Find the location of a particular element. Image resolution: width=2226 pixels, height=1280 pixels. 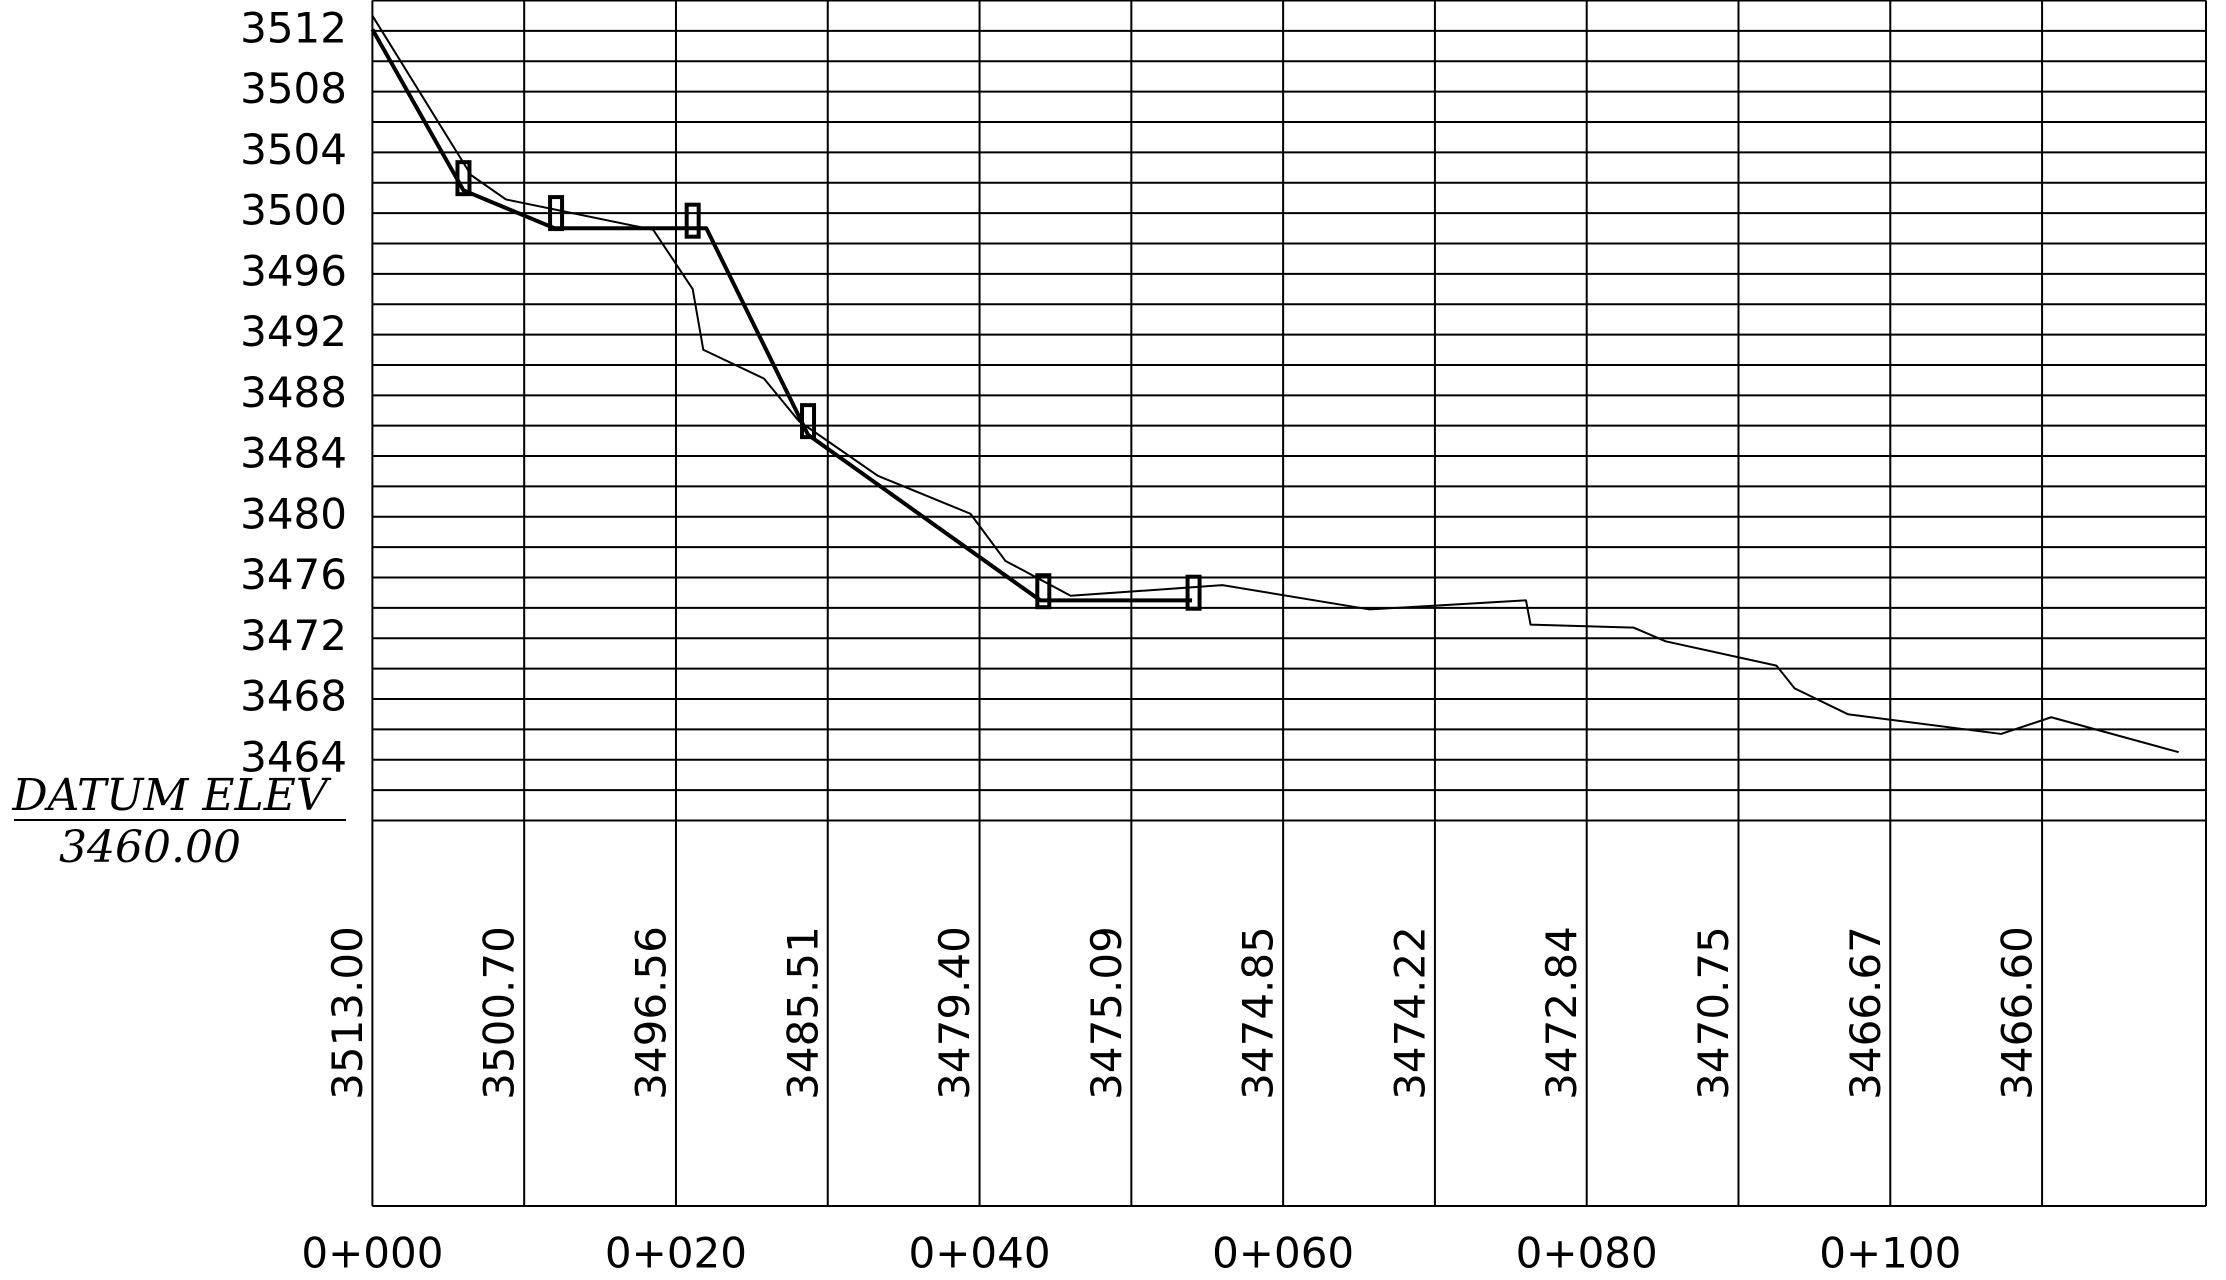

y-tick-label: 3488 is located at coordinates (293, 392).